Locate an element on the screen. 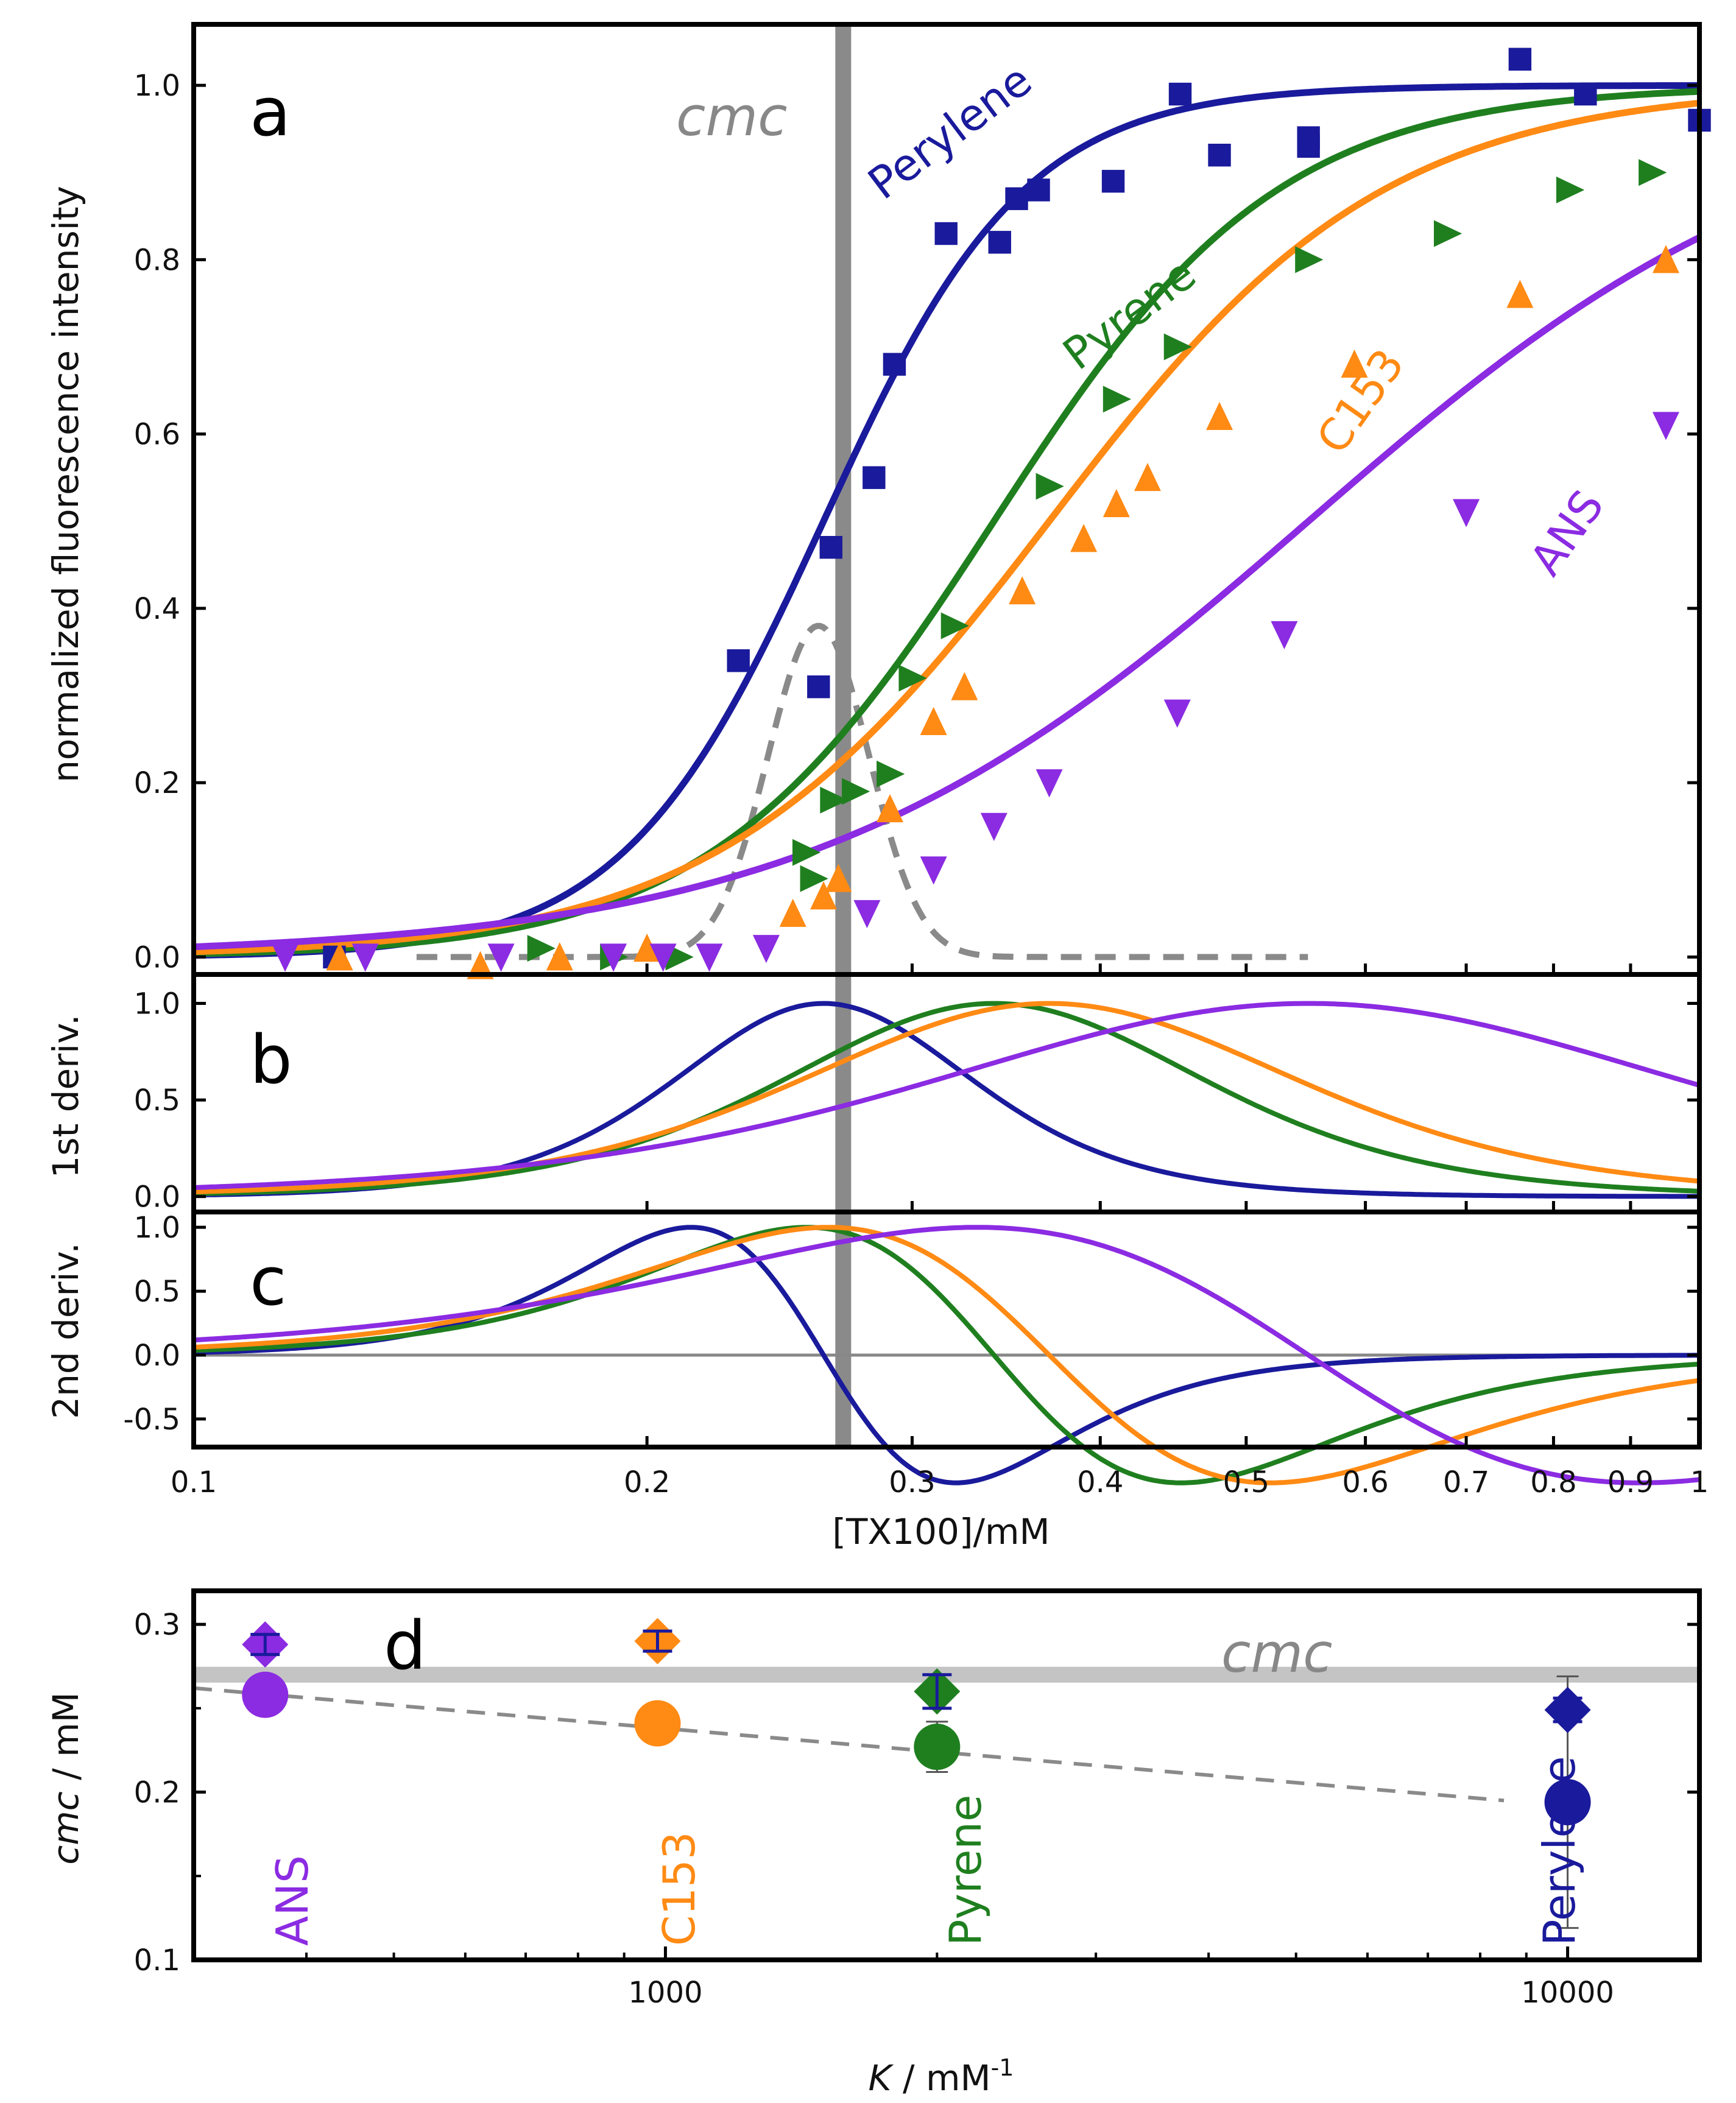 Image resolution: width=1736 pixels, height=2103 pixels. panel-c-xtick-label-3: 0.4 is located at coordinates (1100, 1482).